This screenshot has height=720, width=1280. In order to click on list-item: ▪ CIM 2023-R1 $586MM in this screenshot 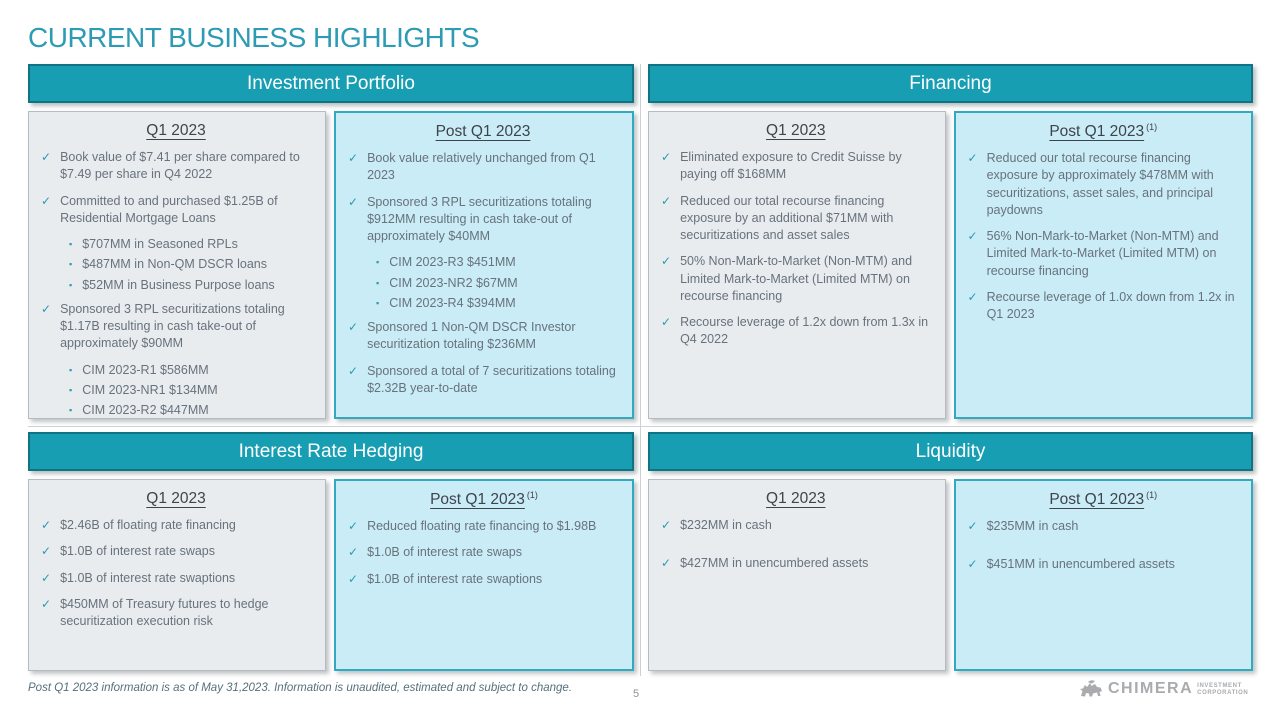, I will do `click(191, 370)`.